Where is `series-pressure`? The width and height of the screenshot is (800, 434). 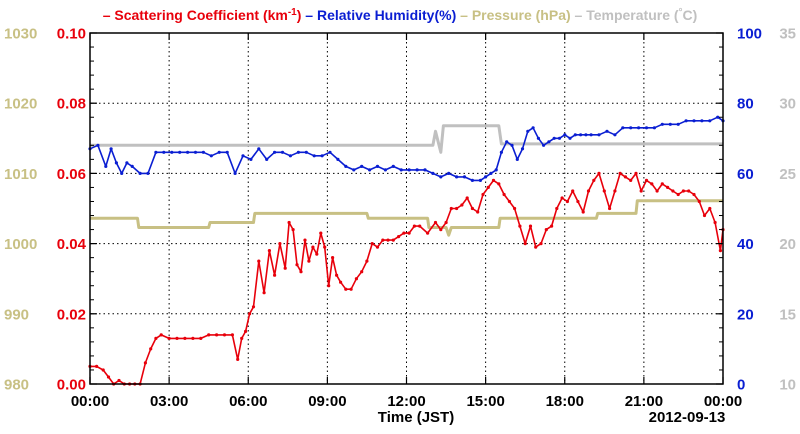 series-pressure is located at coordinates (406, 218).